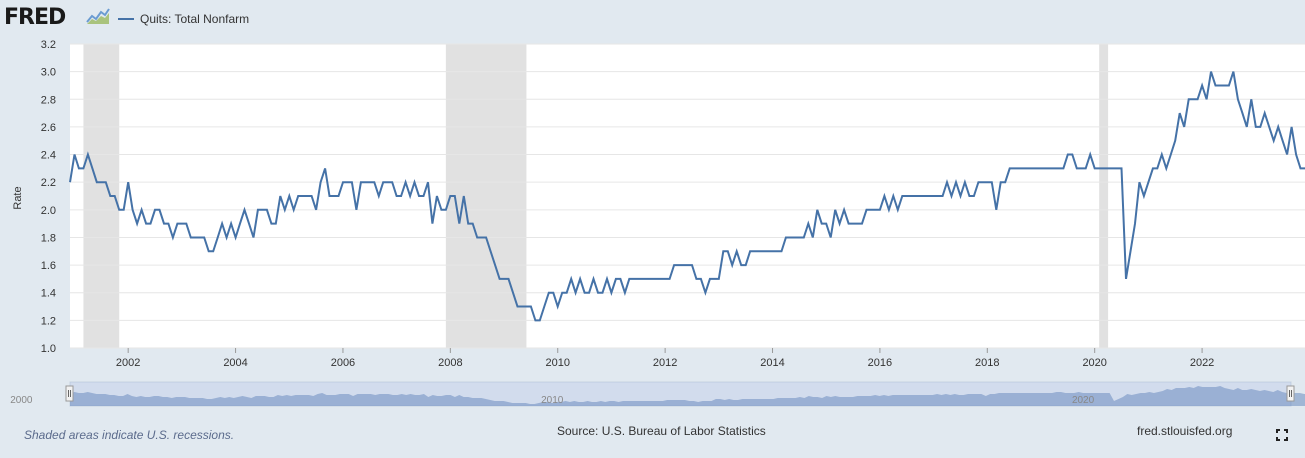 The image size is (1305, 458). What do you see at coordinates (18, 197) in the screenshot?
I see `y-axis-label: Rate` at bounding box center [18, 197].